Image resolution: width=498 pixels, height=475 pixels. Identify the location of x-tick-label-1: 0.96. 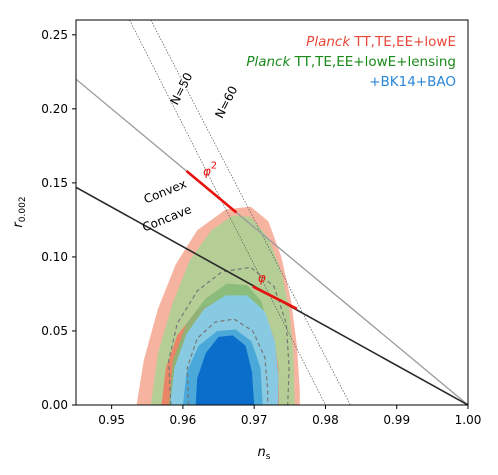
(183, 420).